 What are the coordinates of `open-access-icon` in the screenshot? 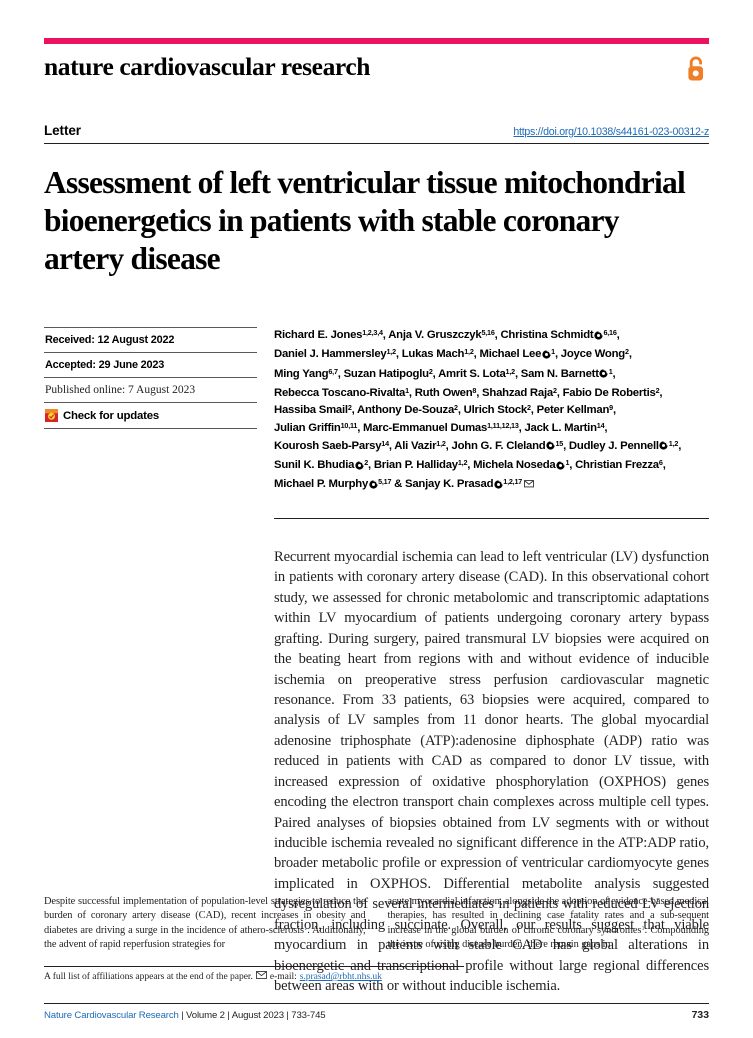 It's located at (696, 71).